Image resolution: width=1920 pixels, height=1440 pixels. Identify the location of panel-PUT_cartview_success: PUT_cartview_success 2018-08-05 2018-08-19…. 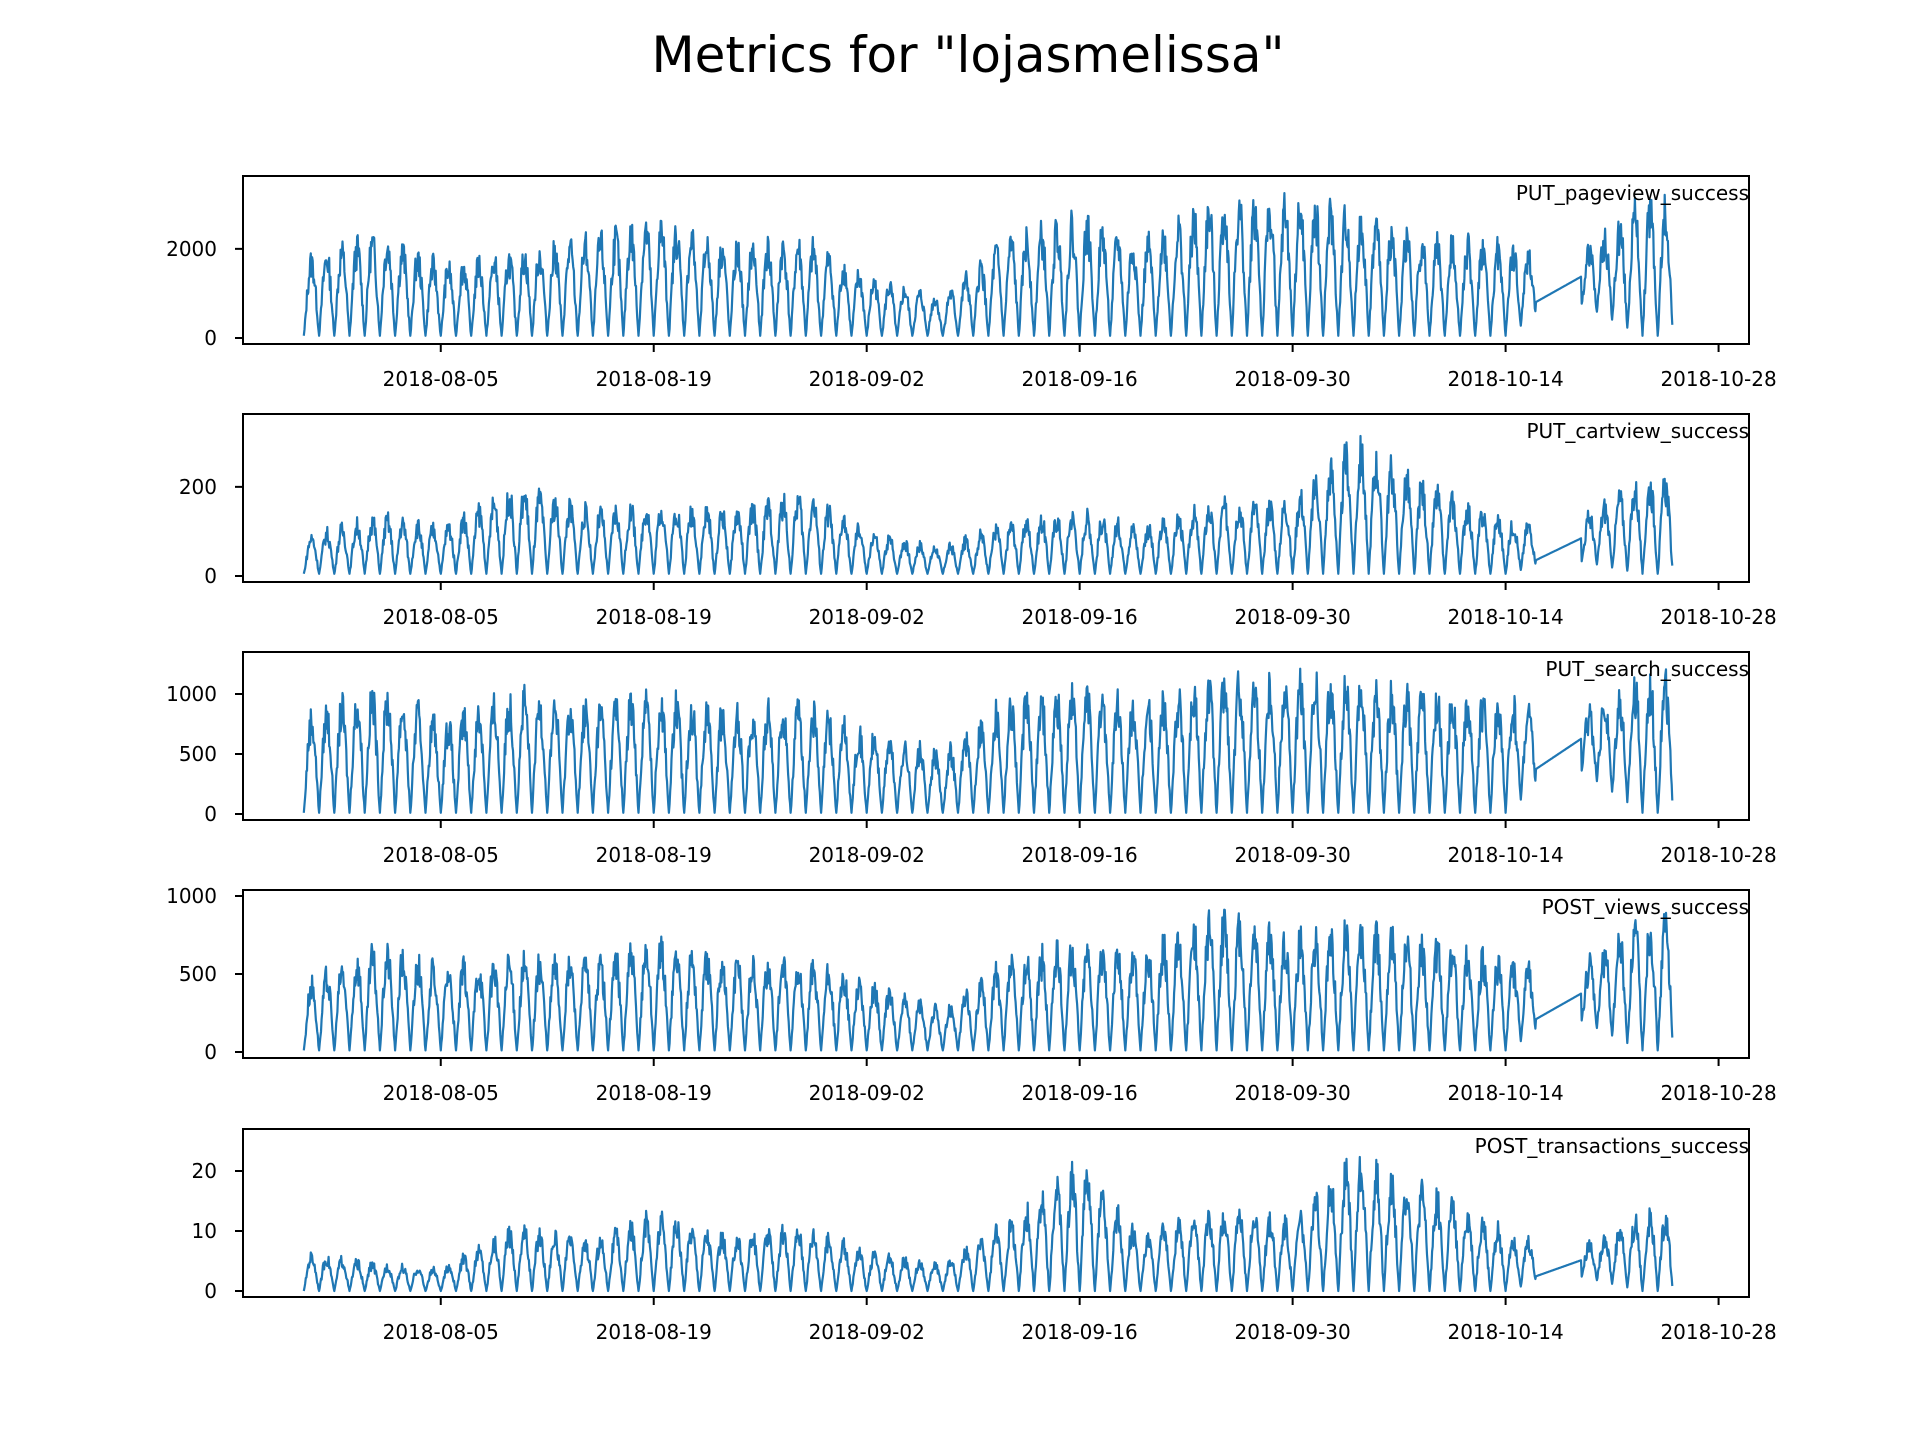
(978, 521).